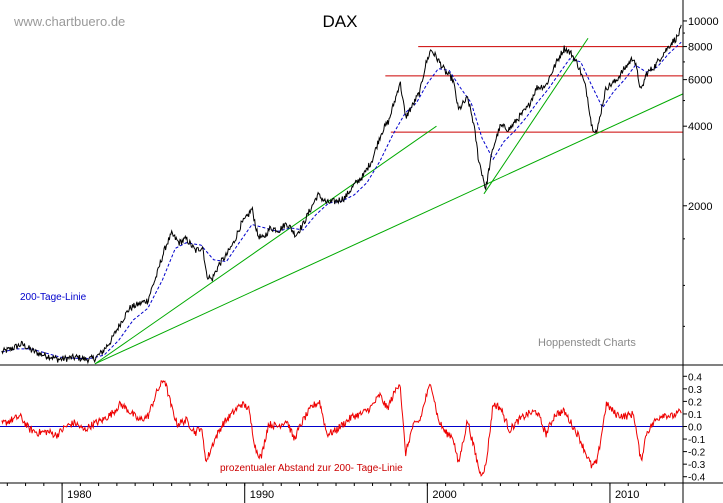  I want to click on x-tick-label-1: 1980, so click(79, 495).